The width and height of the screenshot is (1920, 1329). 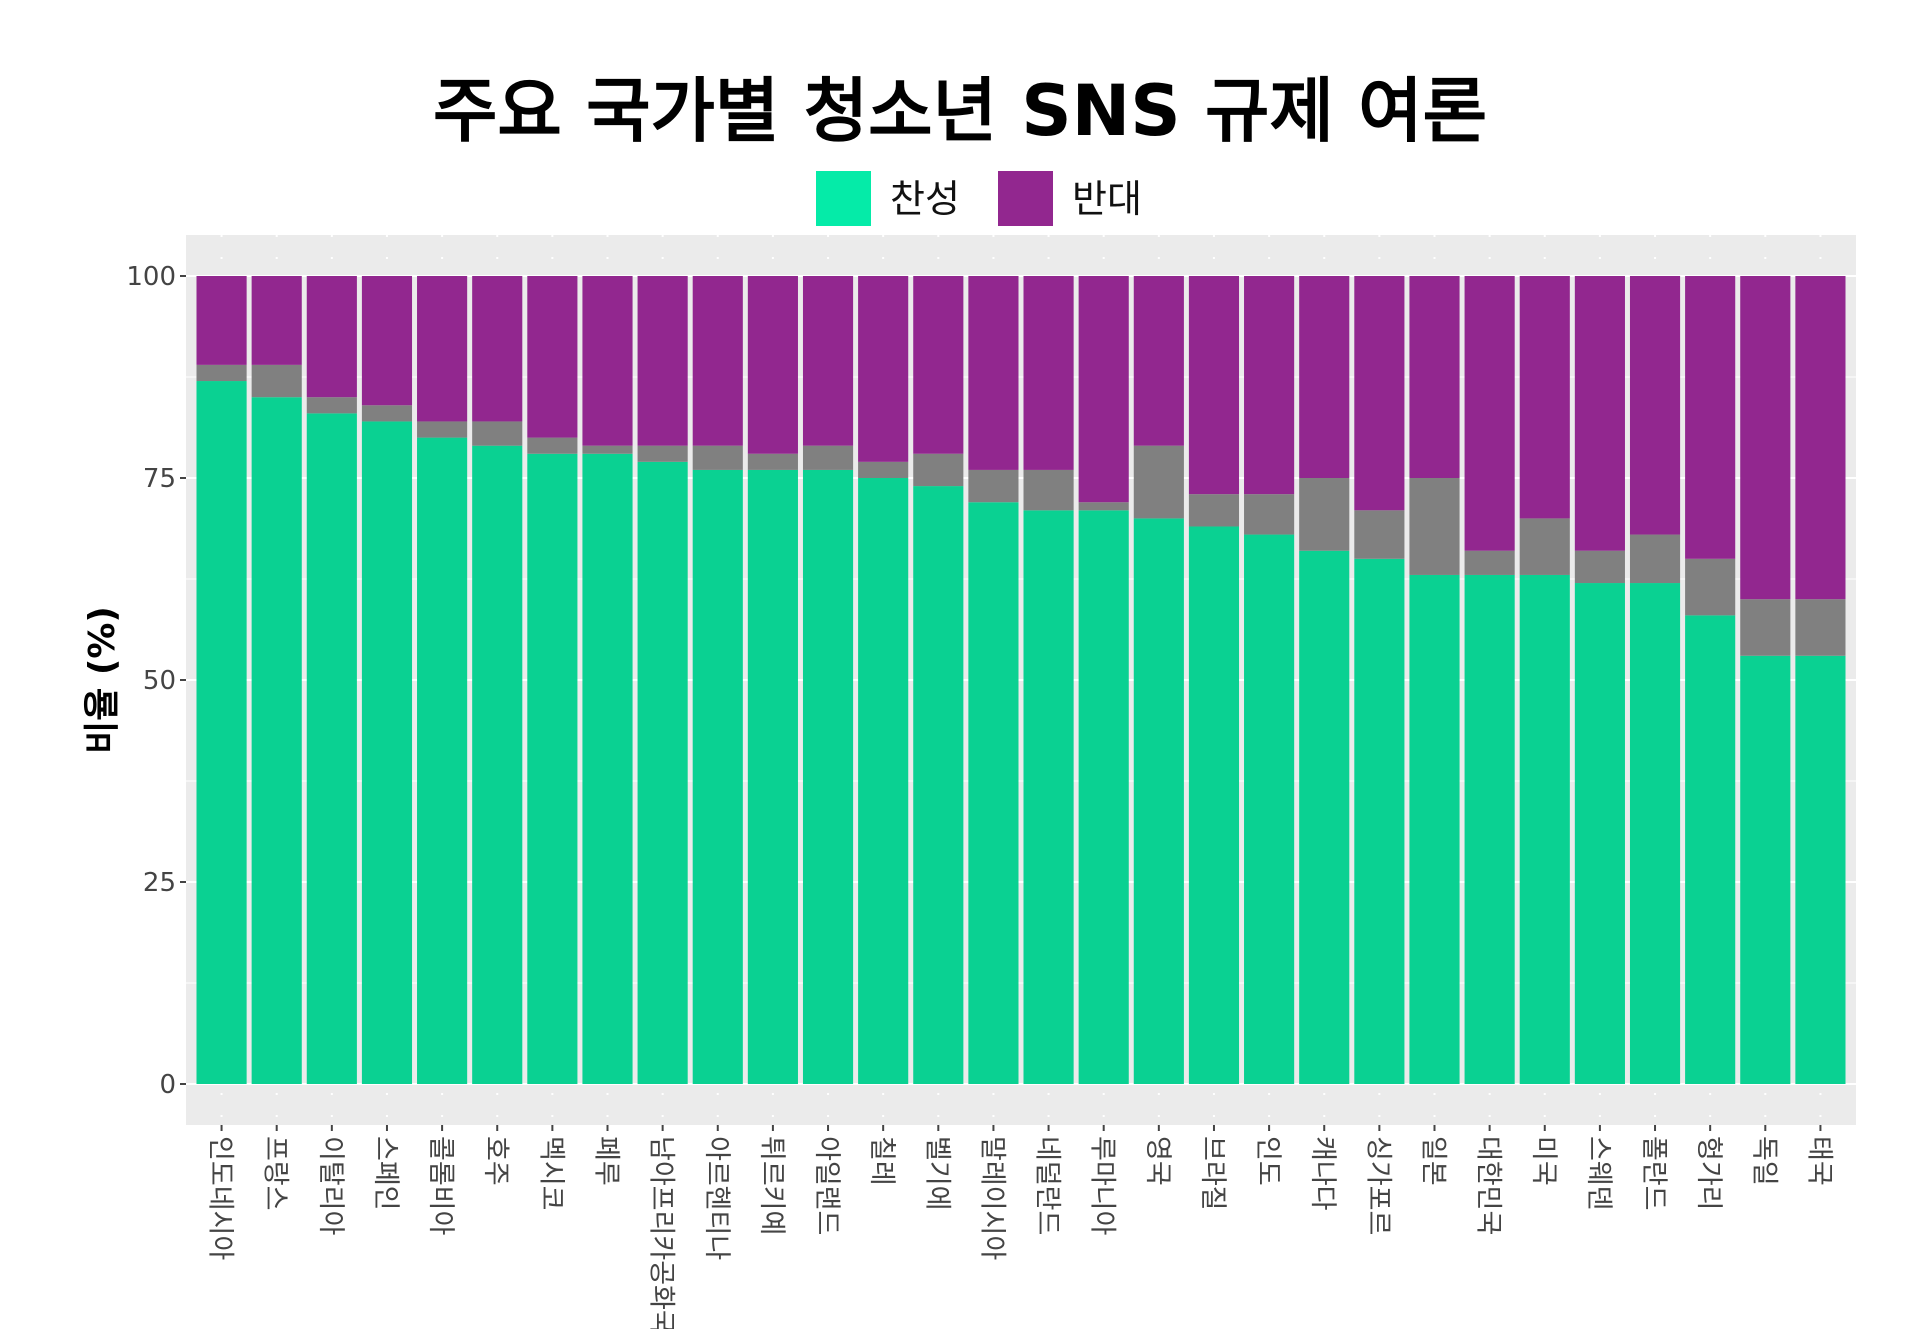 I want to click on x-tick-label: 영국, so click(x=1157, y=1161).